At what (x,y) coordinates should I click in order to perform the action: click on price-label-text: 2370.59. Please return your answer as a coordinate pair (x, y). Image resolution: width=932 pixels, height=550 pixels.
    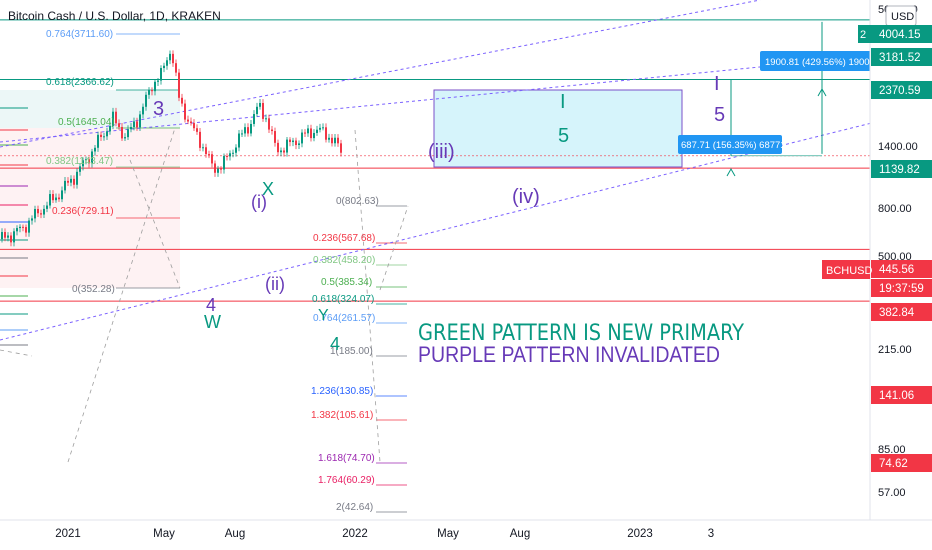
    Looking at the image, I should click on (900, 91).